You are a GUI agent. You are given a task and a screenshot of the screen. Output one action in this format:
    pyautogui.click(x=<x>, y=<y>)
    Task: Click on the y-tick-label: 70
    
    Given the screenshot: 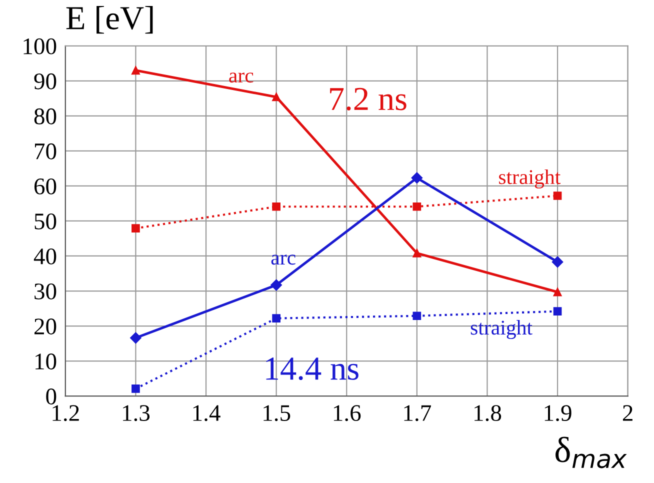 What is the action you would take?
    pyautogui.click(x=45, y=151)
    